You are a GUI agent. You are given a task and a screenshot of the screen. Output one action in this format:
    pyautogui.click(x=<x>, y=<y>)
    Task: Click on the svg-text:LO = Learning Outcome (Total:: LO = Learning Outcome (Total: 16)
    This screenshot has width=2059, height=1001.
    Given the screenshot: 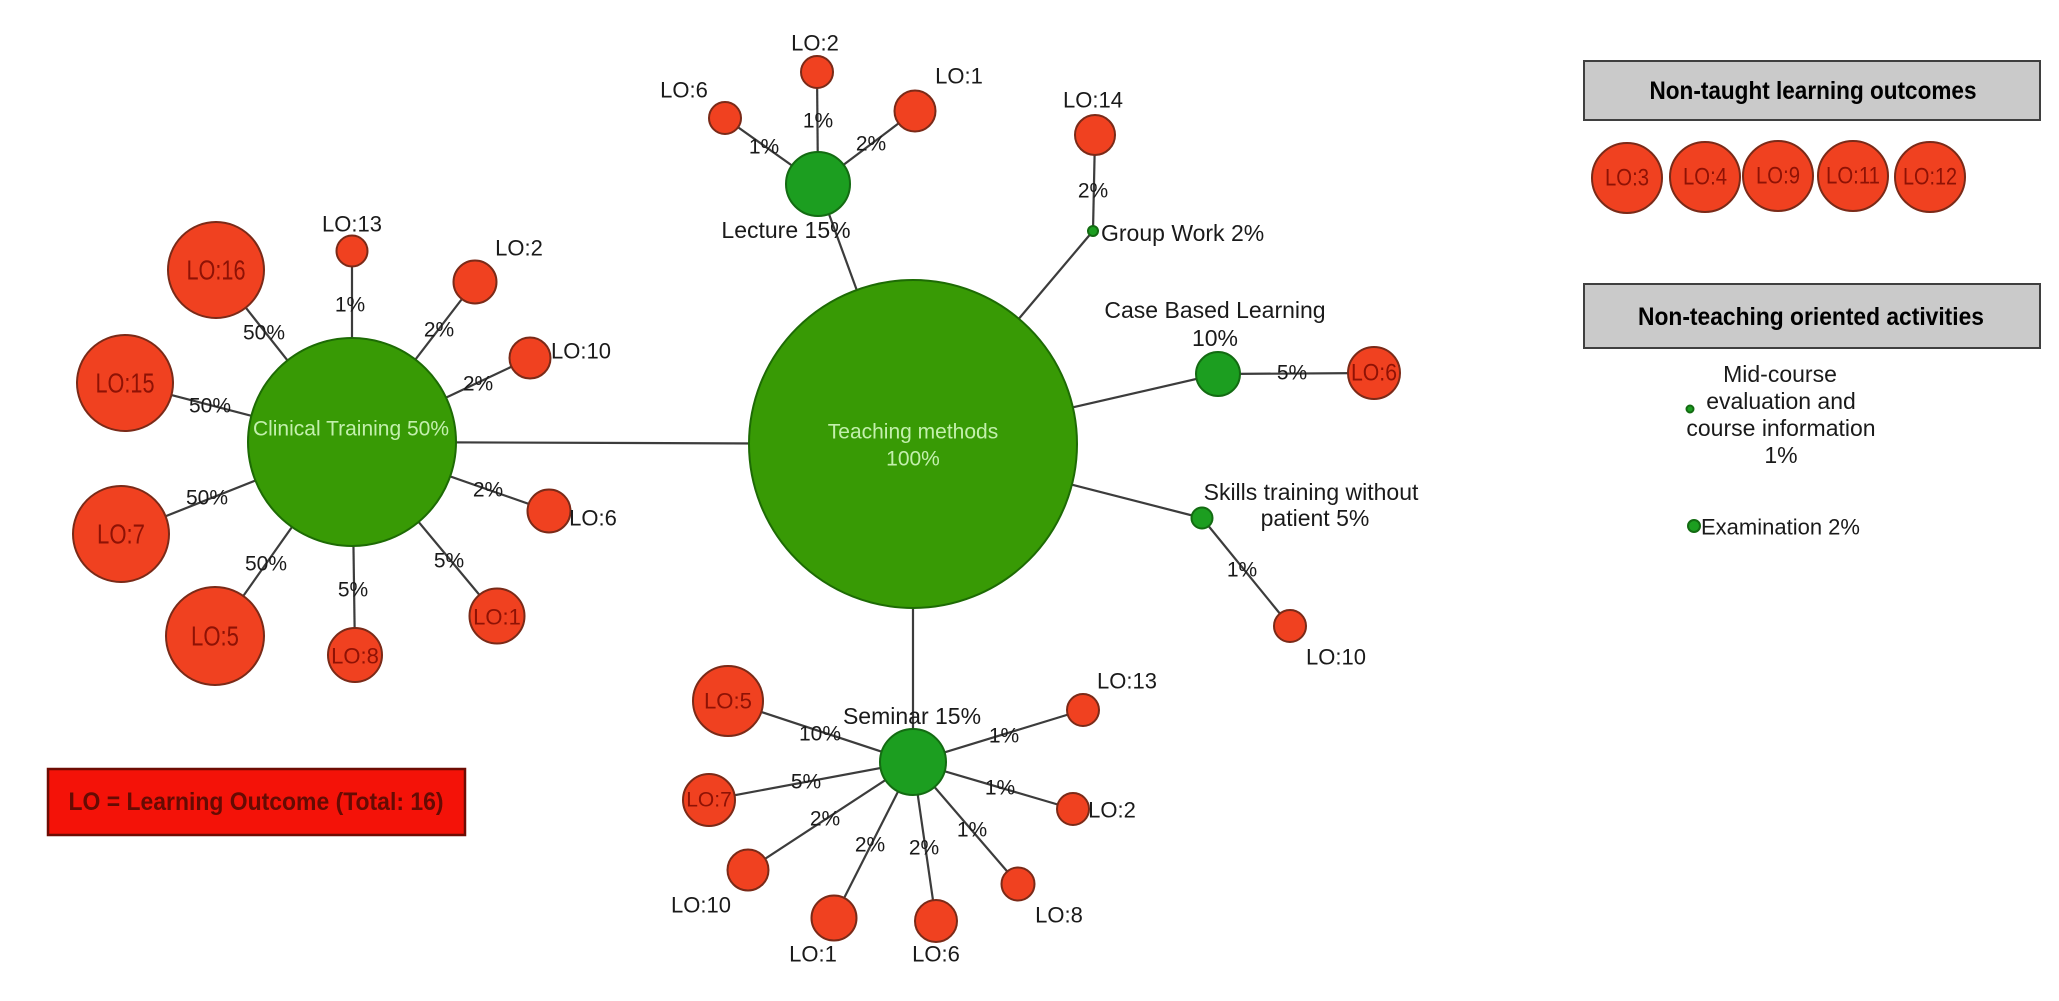 What is the action you would take?
    pyautogui.click(x=256, y=802)
    